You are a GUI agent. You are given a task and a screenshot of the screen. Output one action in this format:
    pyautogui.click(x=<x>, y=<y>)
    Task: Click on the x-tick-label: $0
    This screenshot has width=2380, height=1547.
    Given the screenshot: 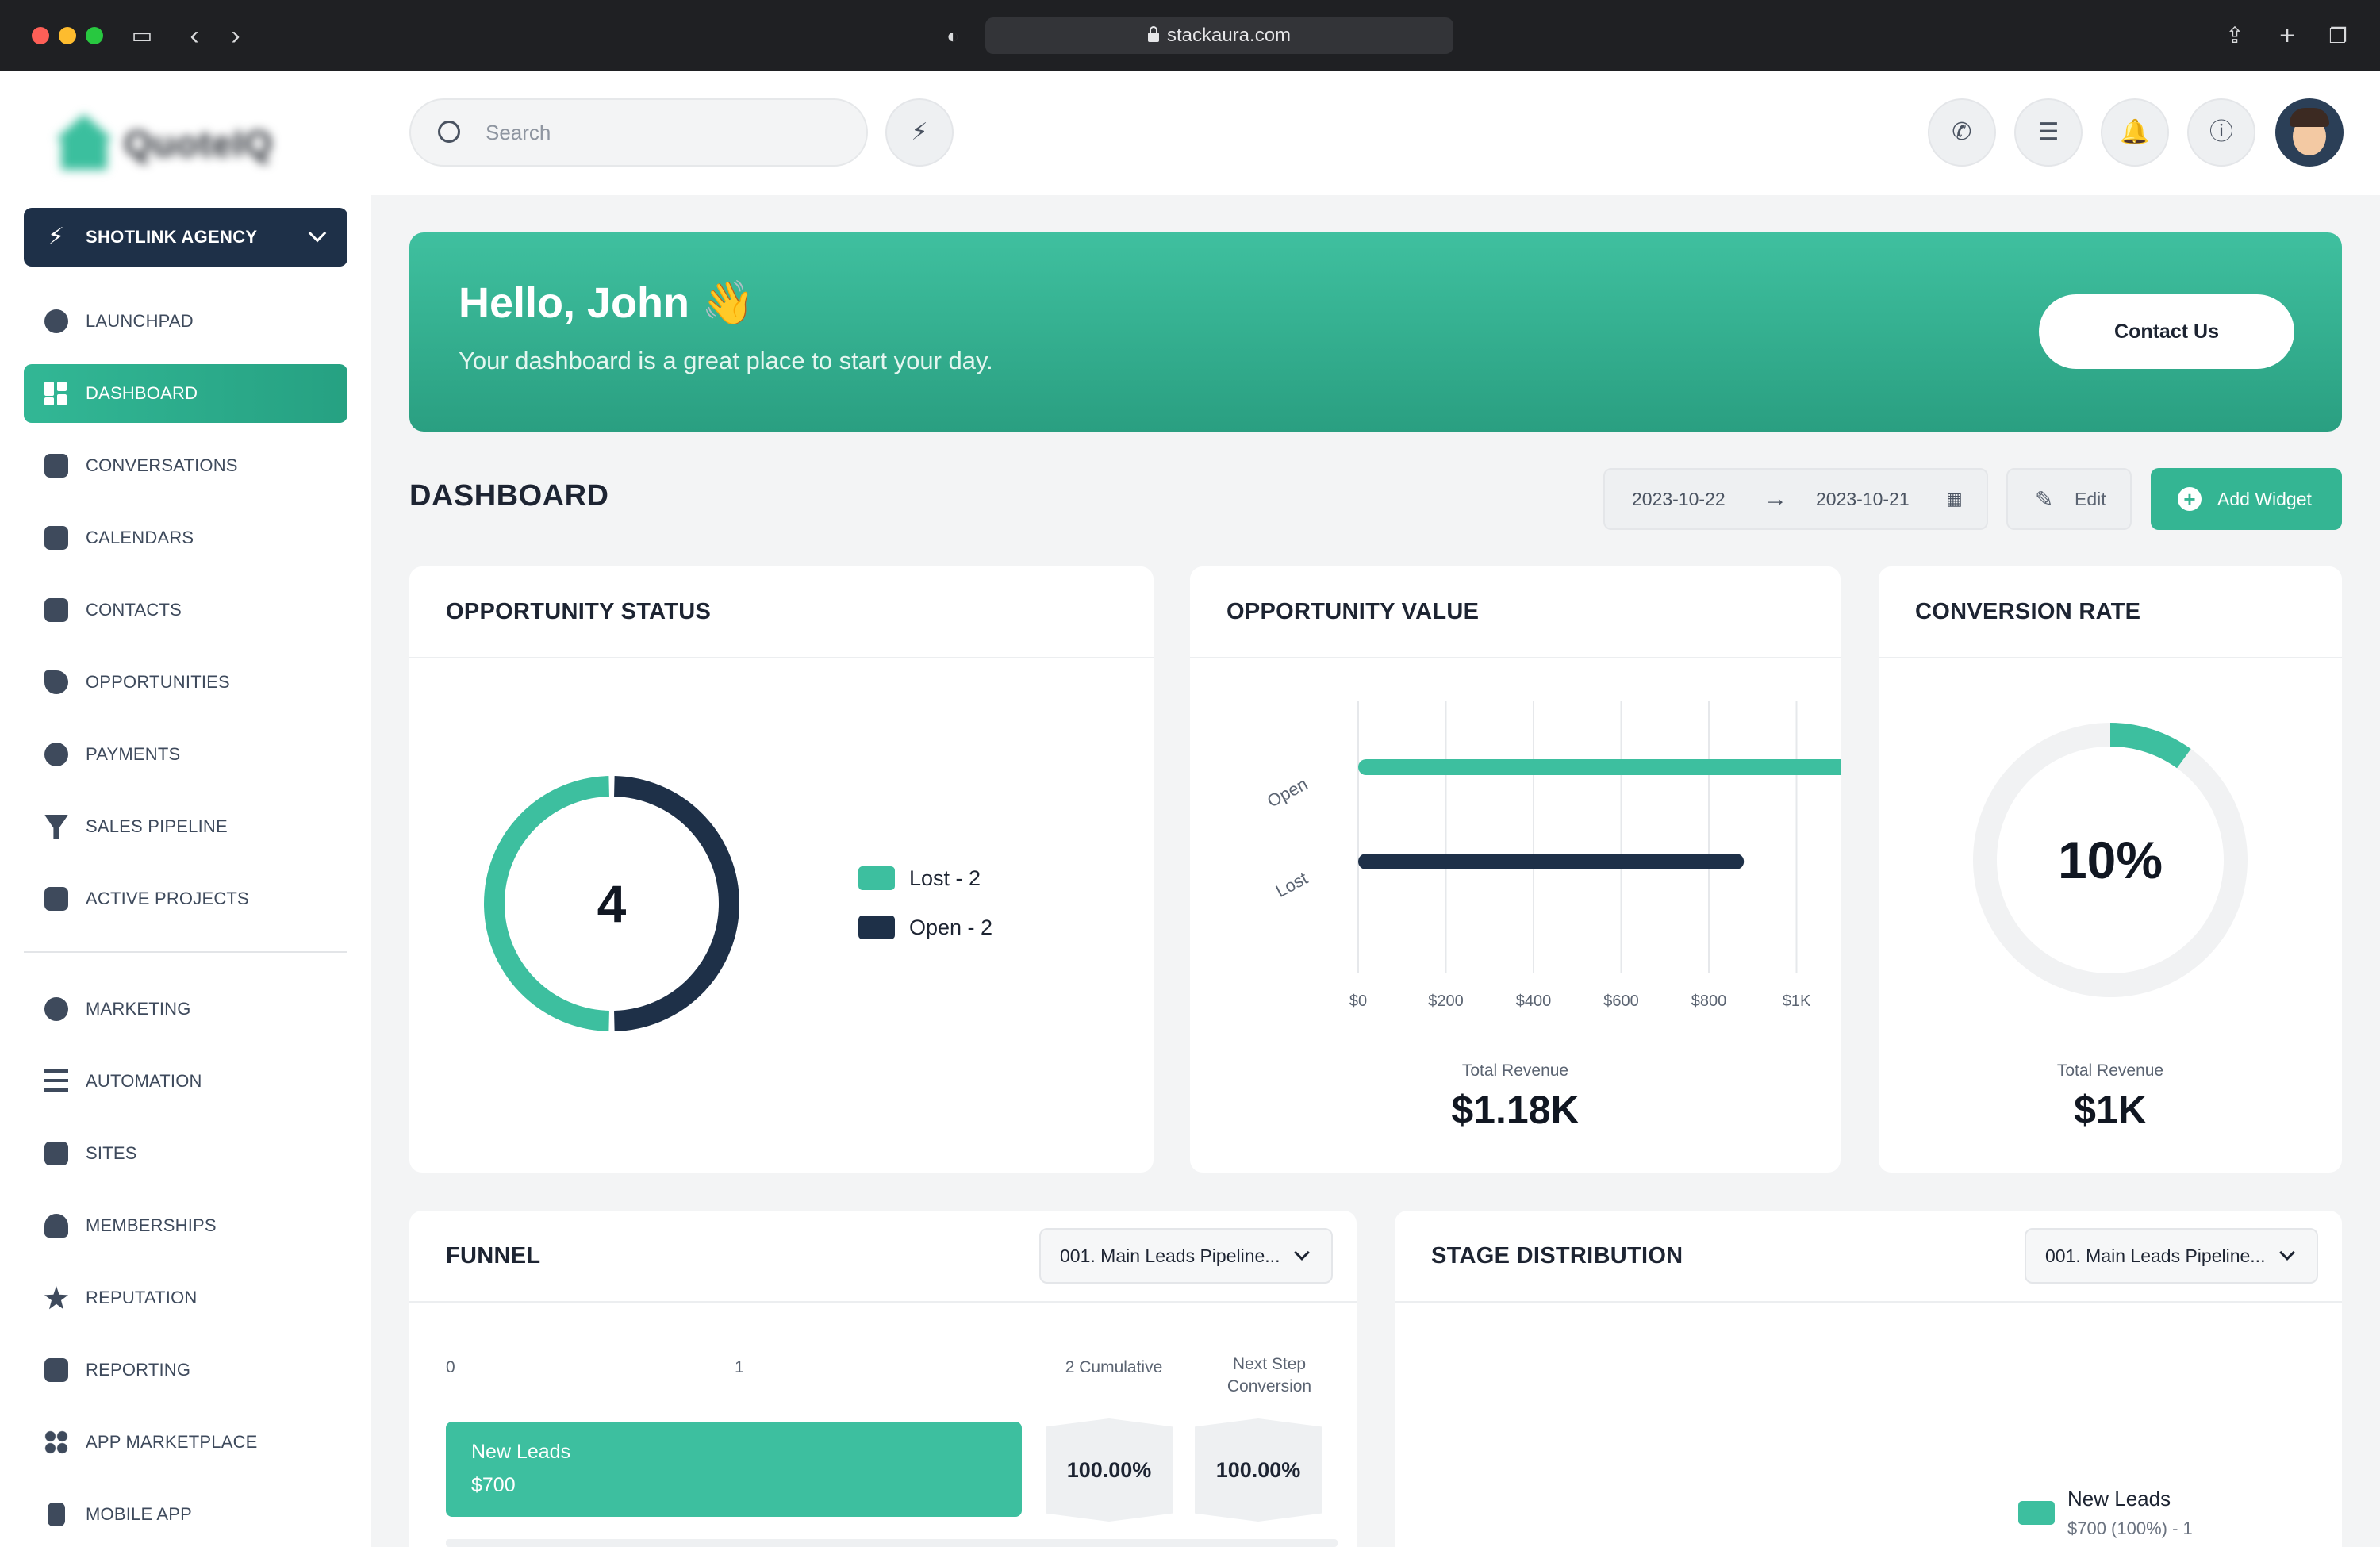 What is the action you would take?
    pyautogui.click(x=1358, y=1001)
    